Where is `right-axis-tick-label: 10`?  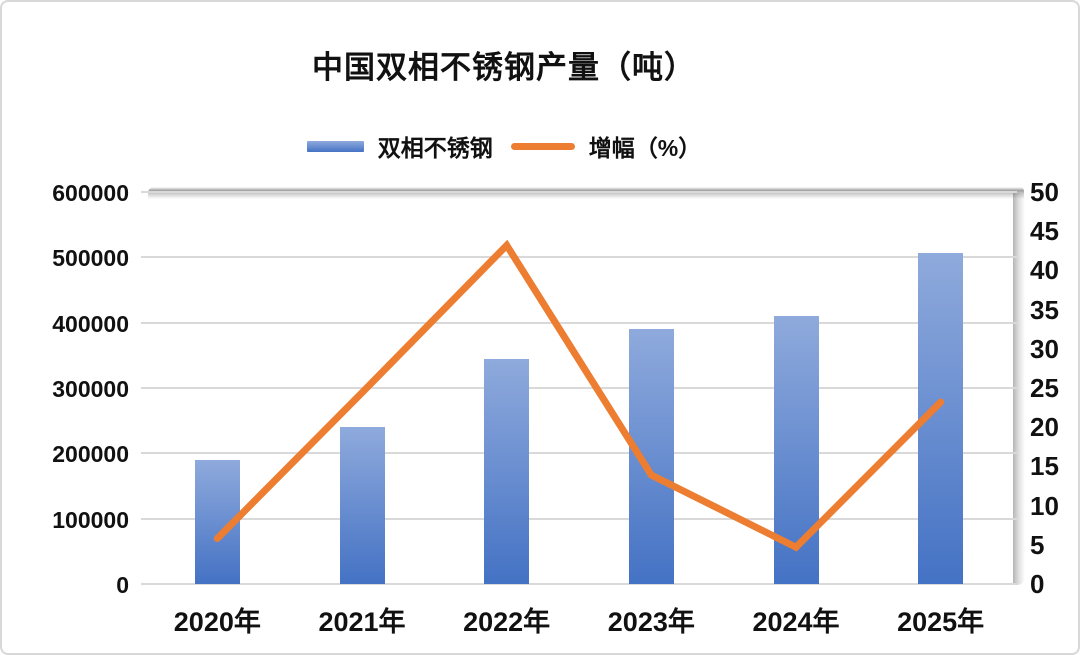 right-axis-tick-label: 10 is located at coordinates (1044, 505).